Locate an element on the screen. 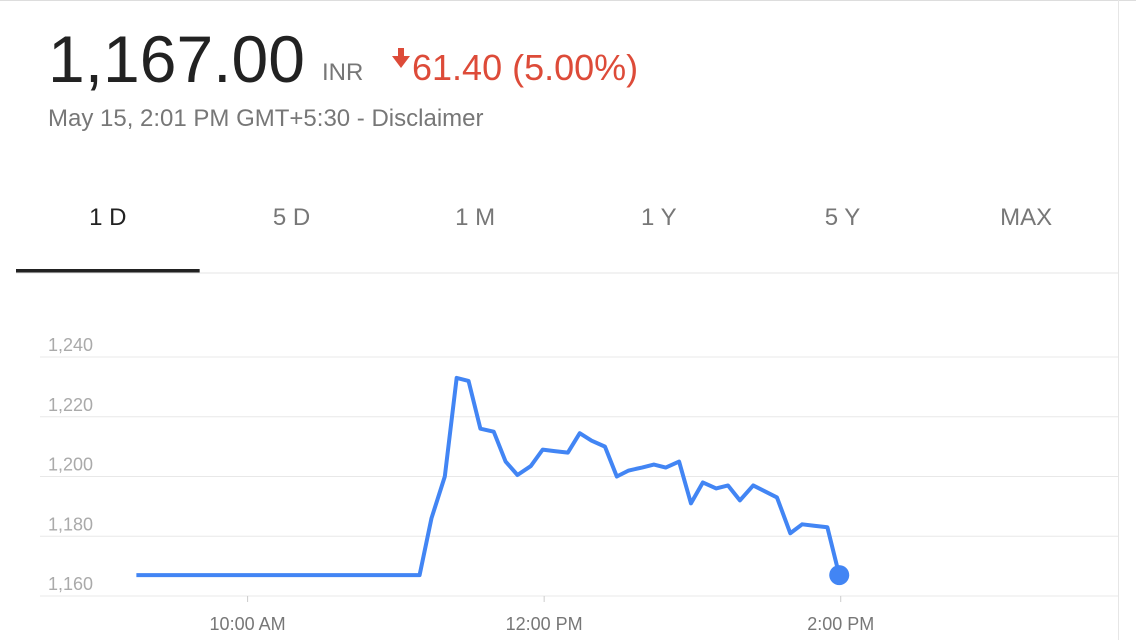 The image size is (1136, 640). tab: 1 D is located at coordinates (107, 217).